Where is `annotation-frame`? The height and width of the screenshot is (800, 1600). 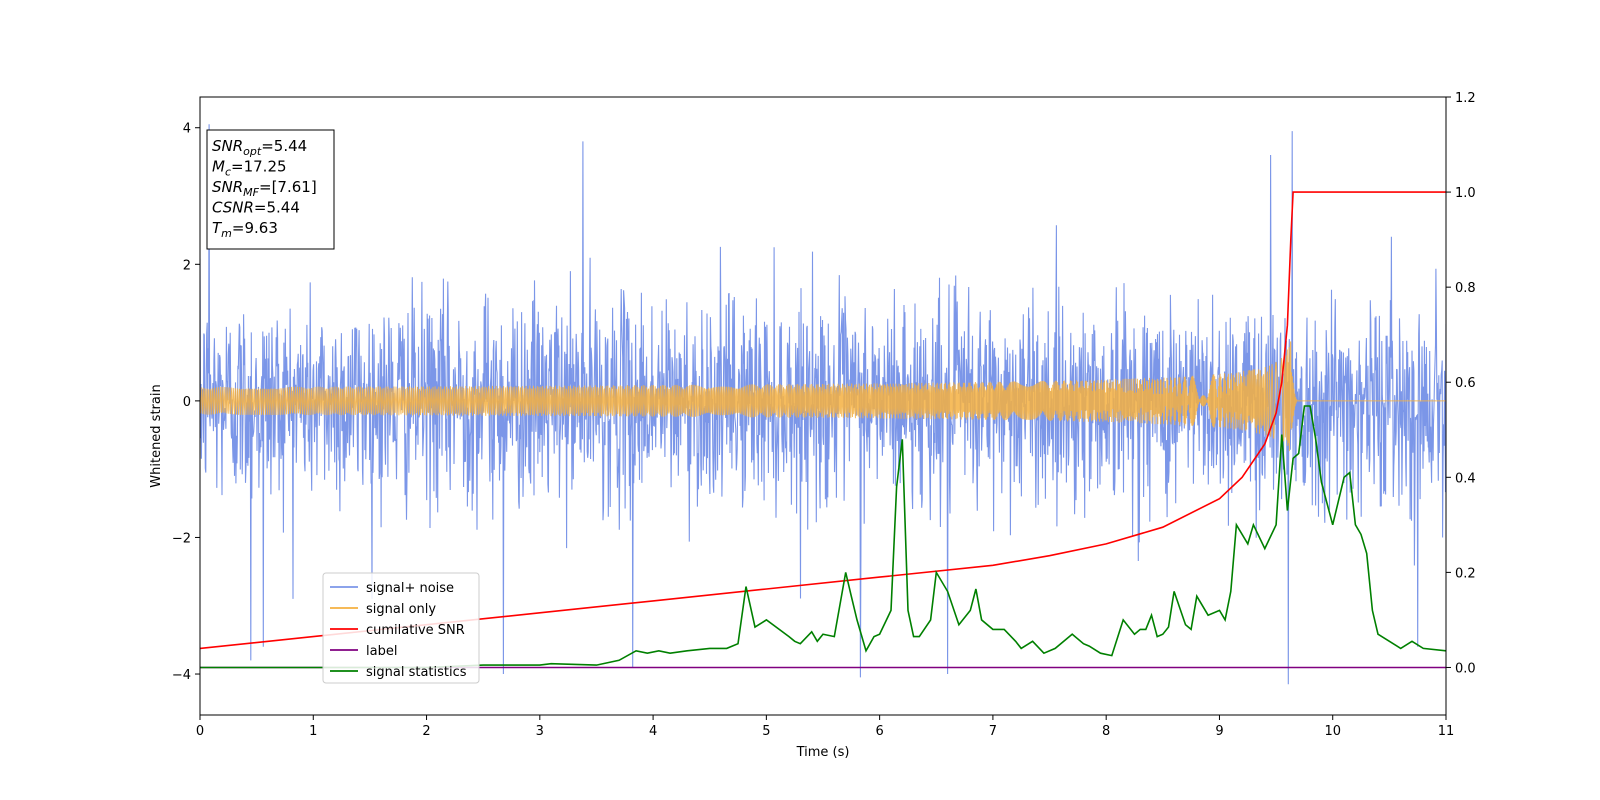 annotation-frame is located at coordinates (270, 189).